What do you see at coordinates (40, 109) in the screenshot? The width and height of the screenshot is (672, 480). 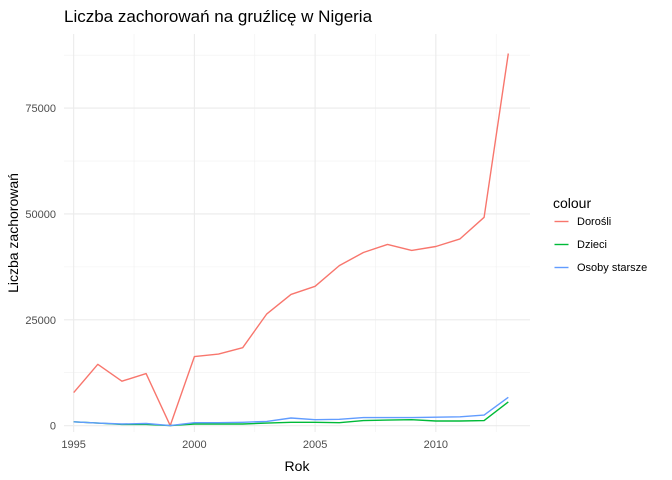 I see `y-tick-label: 75000` at bounding box center [40, 109].